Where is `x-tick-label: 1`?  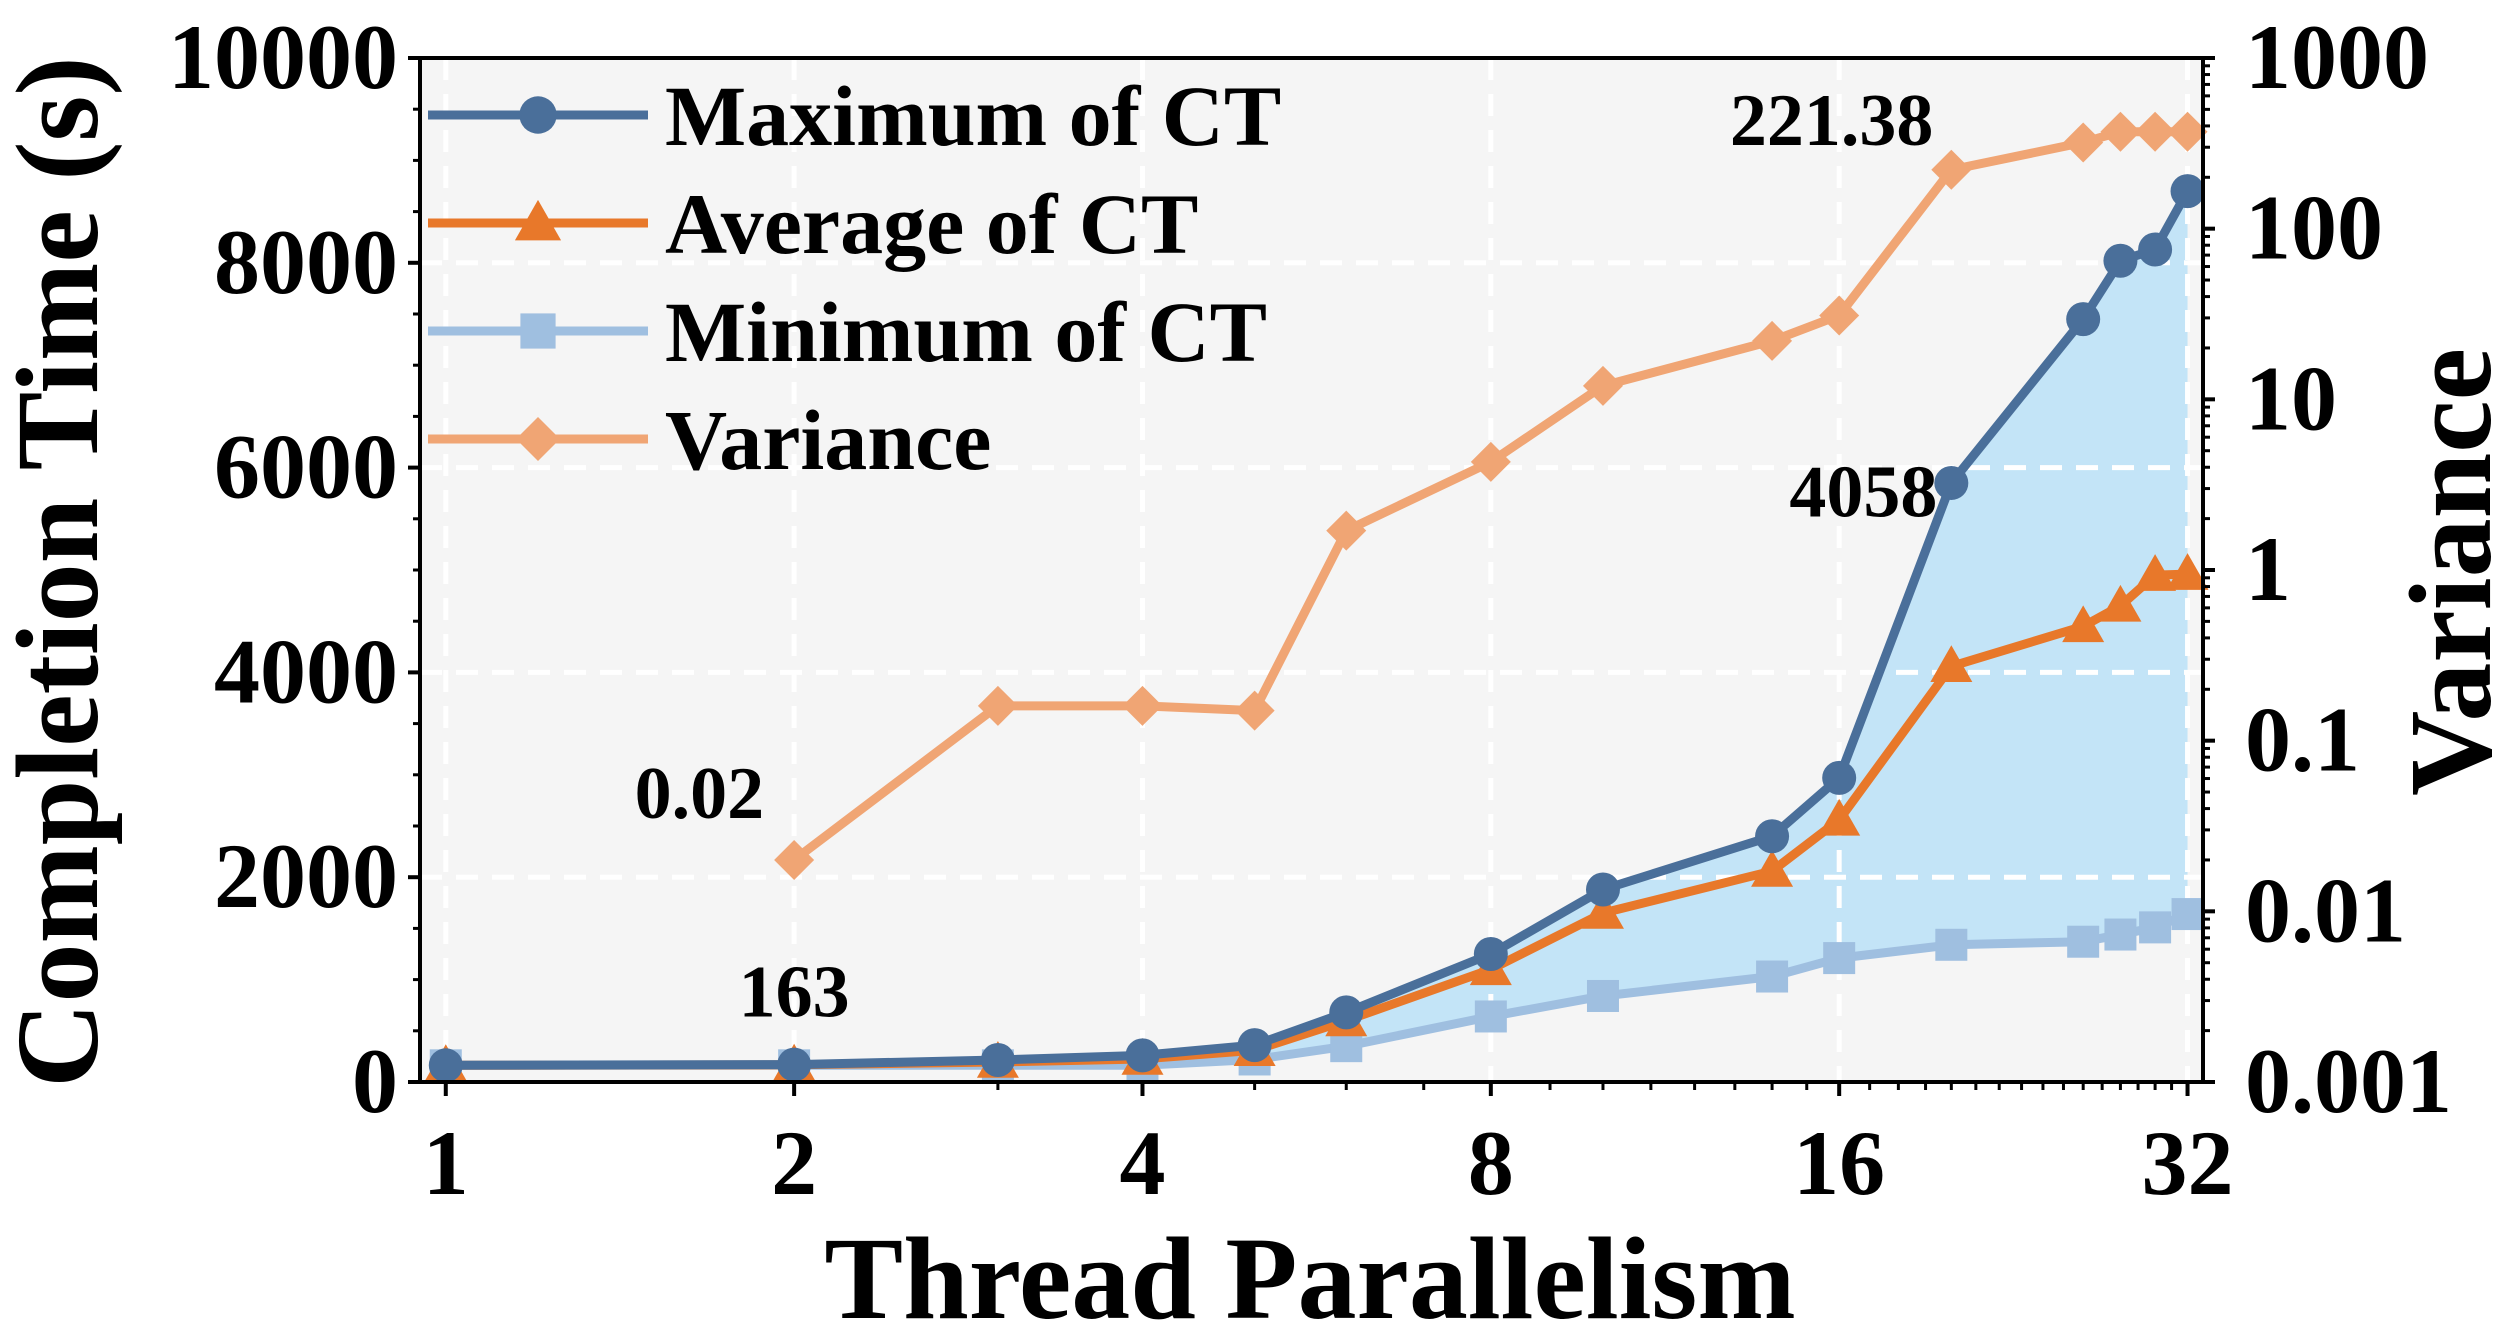
x-tick-label: 1 is located at coordinates (446, 1163).